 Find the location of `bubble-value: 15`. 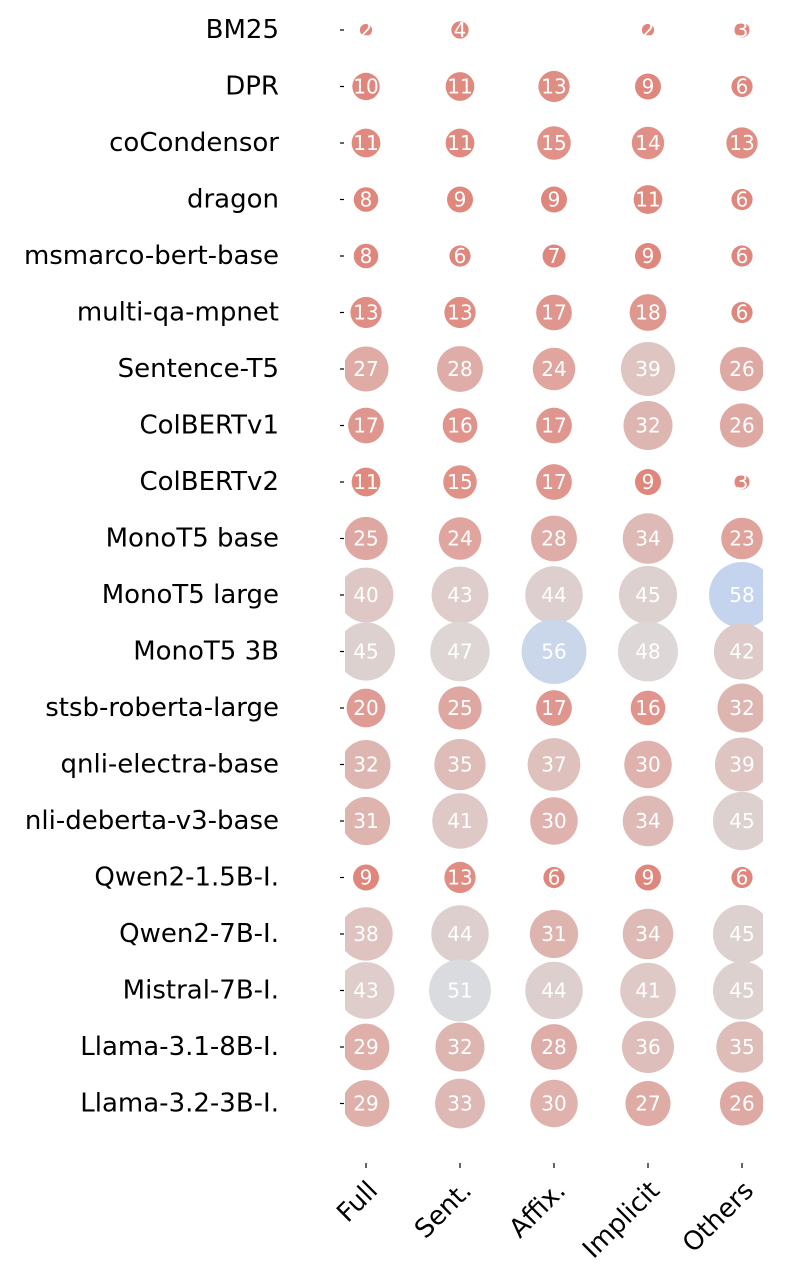

bubble-value: 15 is located at coordinates (459, 482).